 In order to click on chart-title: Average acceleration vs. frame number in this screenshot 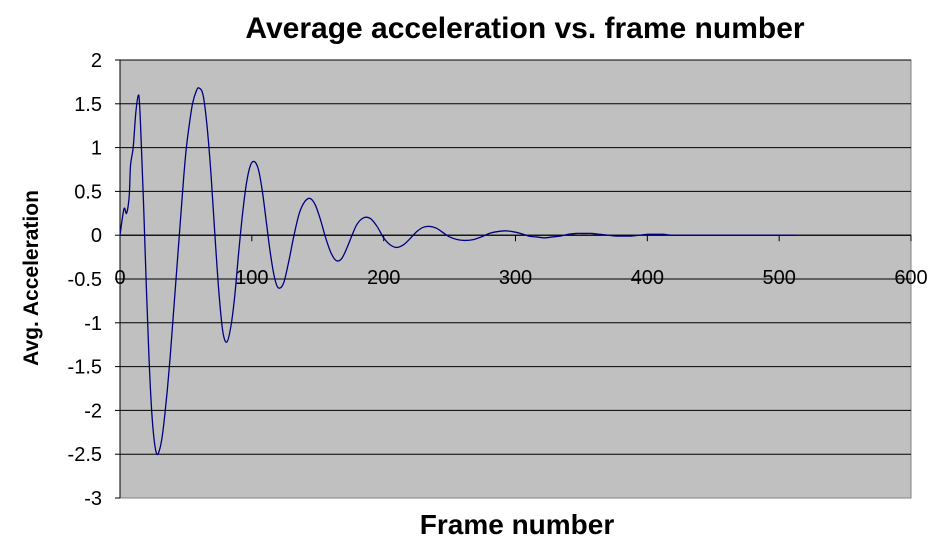, I will do `click(524, 28)`.